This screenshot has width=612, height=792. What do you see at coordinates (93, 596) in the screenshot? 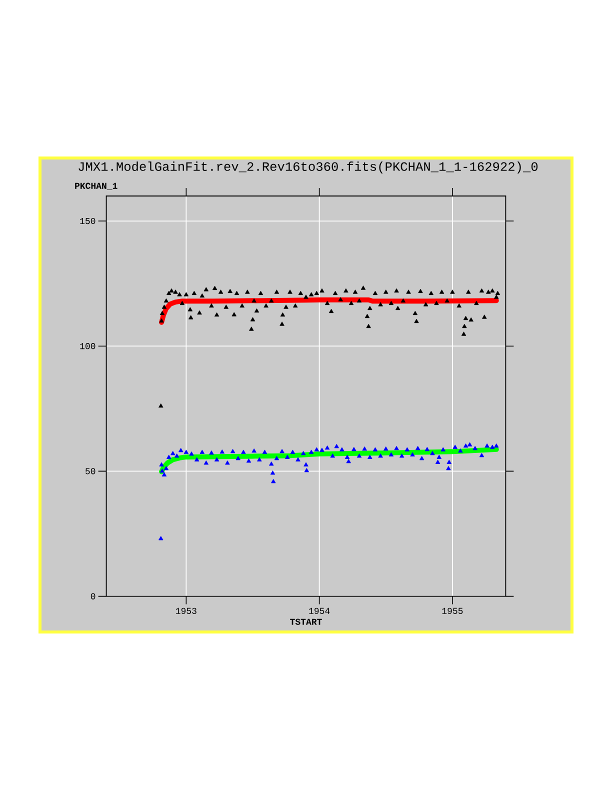
I see `y-tick-label: 0` at bounding box center [93, 596].